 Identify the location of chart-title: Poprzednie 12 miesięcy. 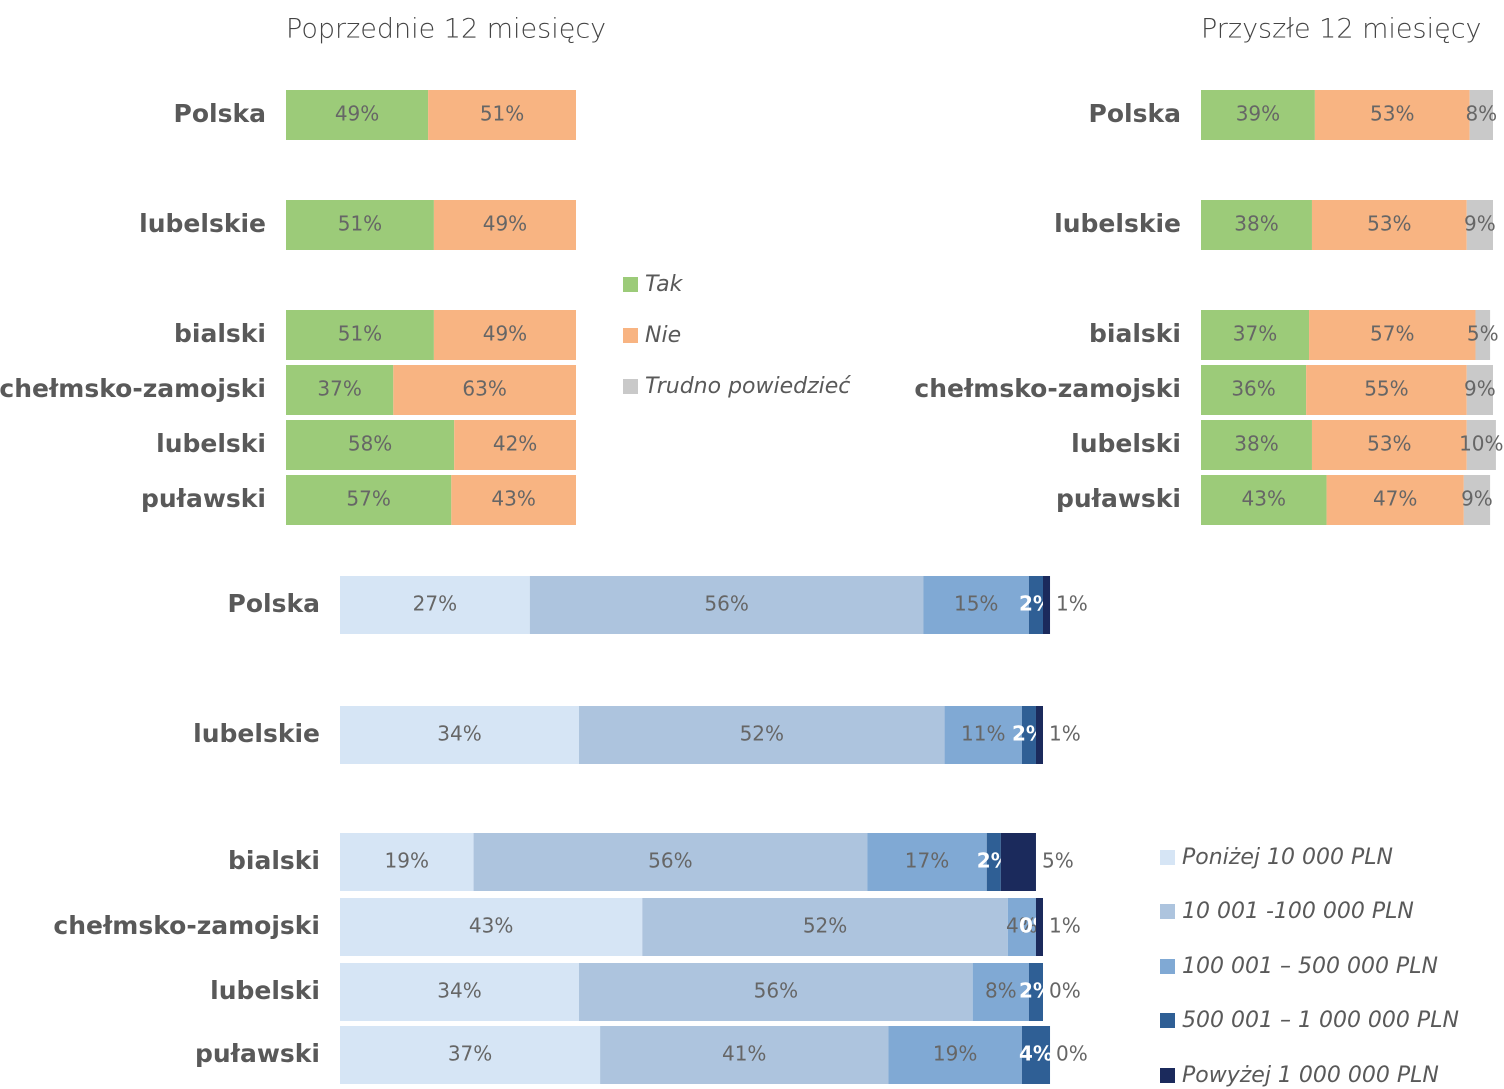
(446, 29).